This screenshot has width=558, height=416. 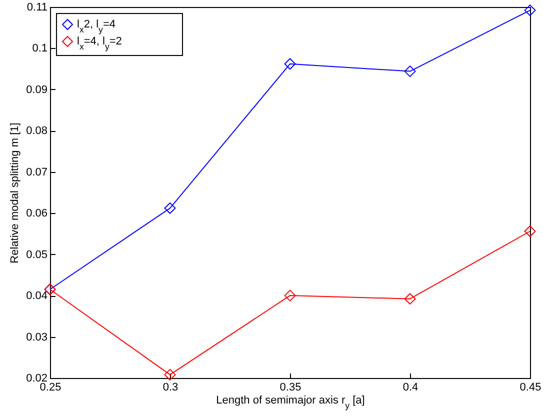 What do you see at coordinates (51, 388) in the screenshot?
I see `x-tick-label: 0.25` at bounding box center [51, 388].